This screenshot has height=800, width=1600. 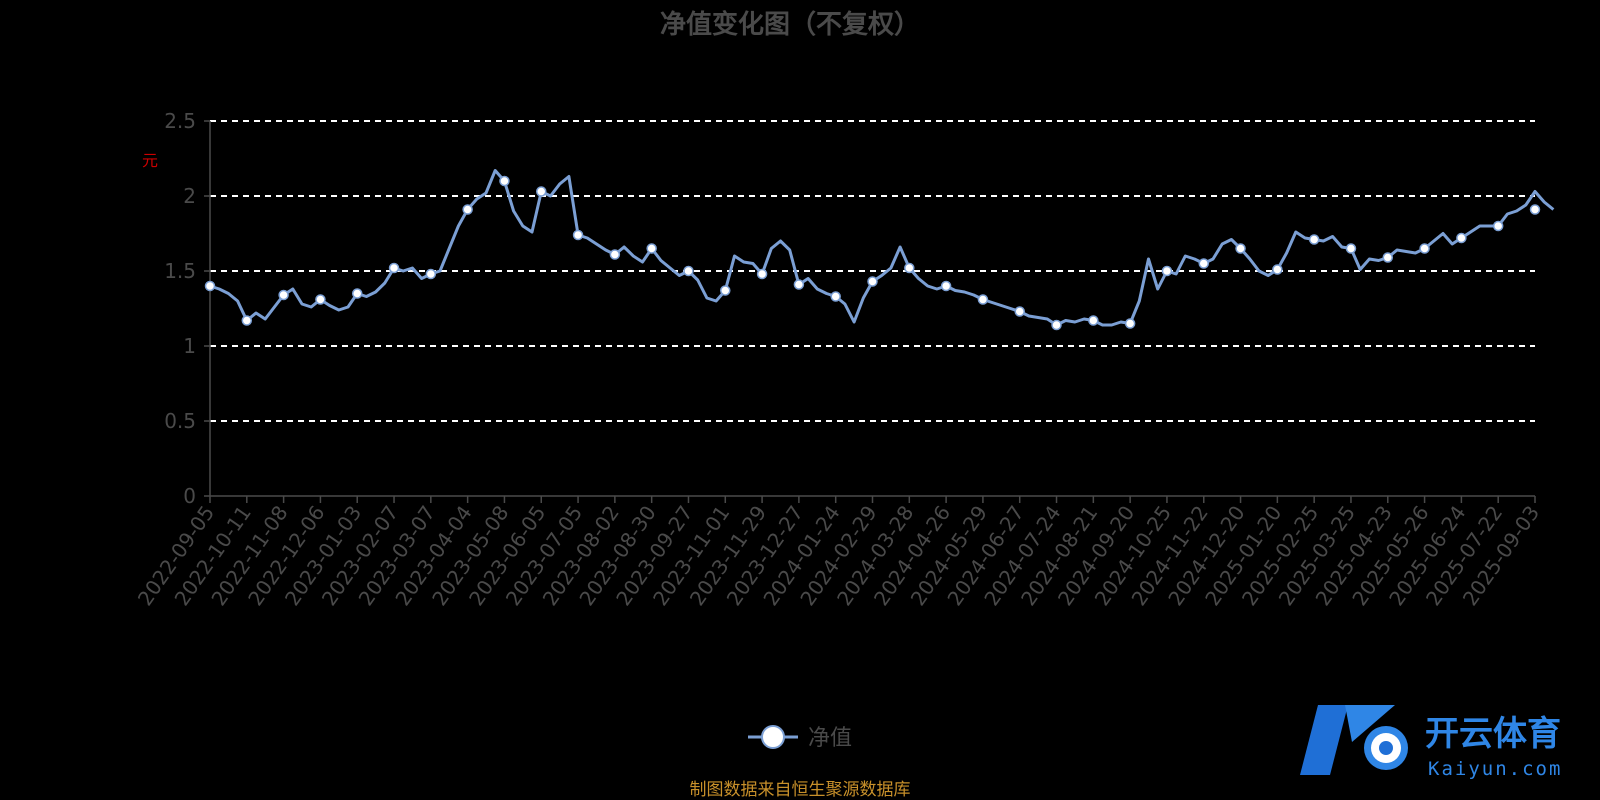 I want to click on y-axis-label: 元, so click(x=150, y=160).